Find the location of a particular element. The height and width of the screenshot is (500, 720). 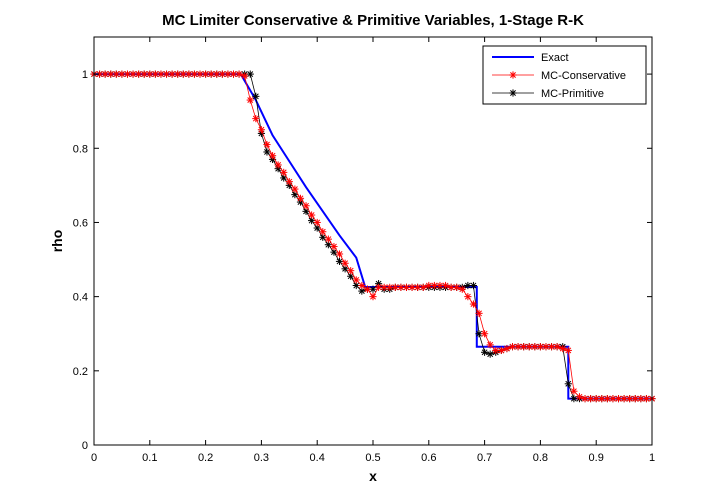

legend-entry-mc-conservative: MC-Conservative is located at coordinates (559, 76).